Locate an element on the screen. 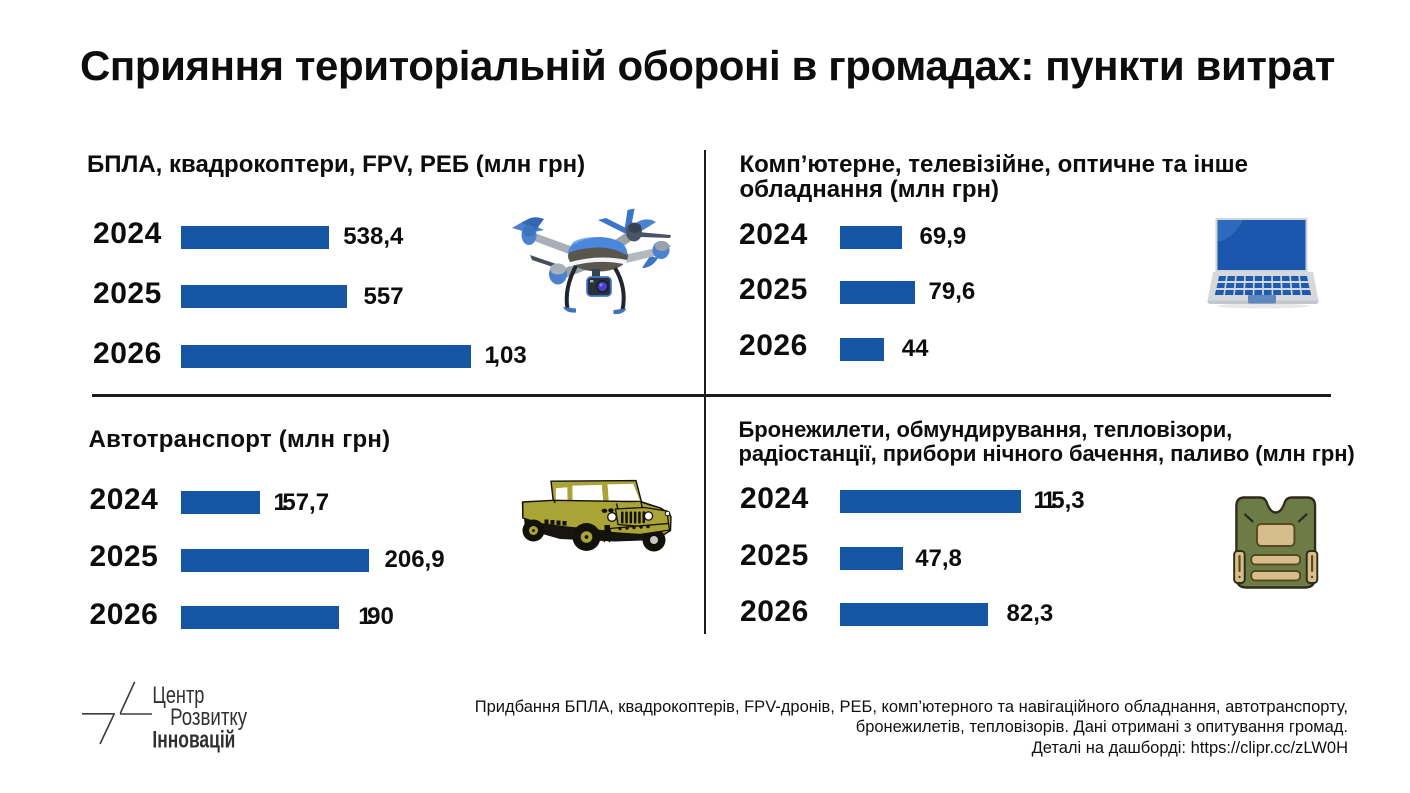 This screenshot has width=1410, height=793. svg-text: Інновацій is located at coordinates (193, 739).